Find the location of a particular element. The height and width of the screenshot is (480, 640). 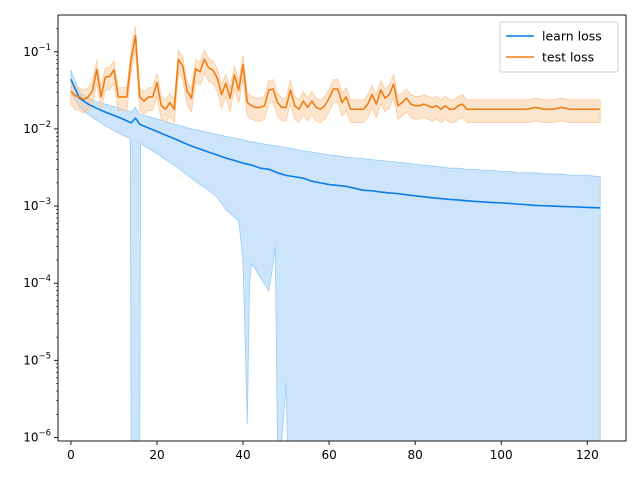

y-tick-label: 10⁻⁵ is located at coordinates (37, 359).